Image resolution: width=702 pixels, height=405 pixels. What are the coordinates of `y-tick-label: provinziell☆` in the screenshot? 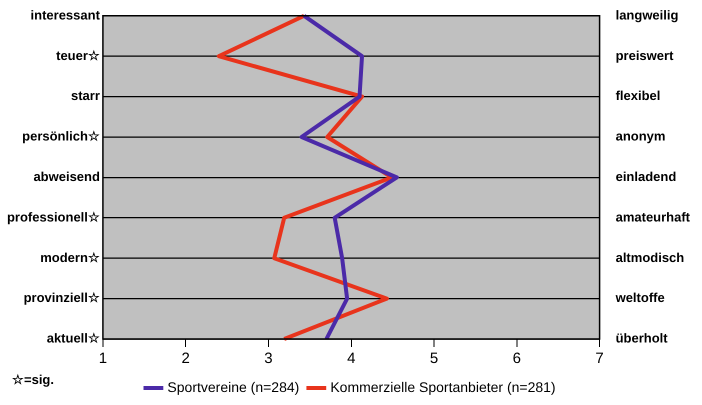 It's located at (62, 298).